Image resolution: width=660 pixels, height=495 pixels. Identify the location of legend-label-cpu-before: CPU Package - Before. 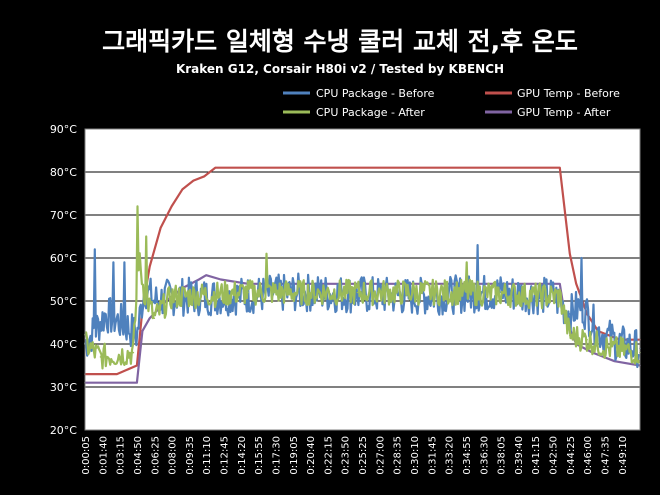
(375, 93).